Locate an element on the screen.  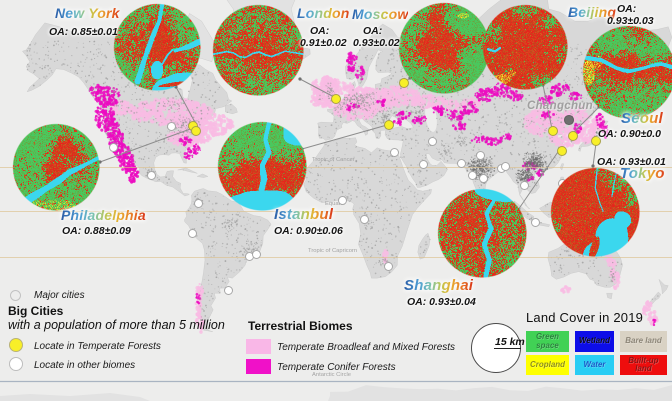
inset-circle-istanbul is located at coordinates (262, 166).